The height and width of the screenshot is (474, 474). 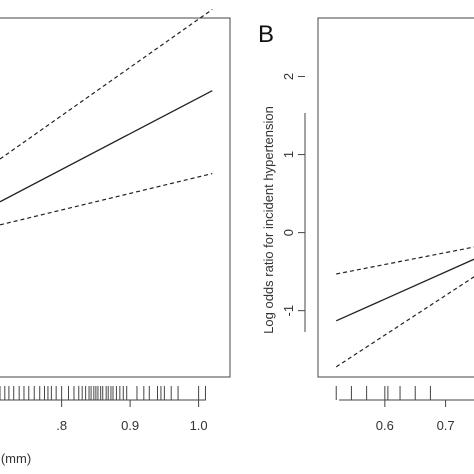 I want to click on y-tick-label: 2, so click(x=288, y=76).